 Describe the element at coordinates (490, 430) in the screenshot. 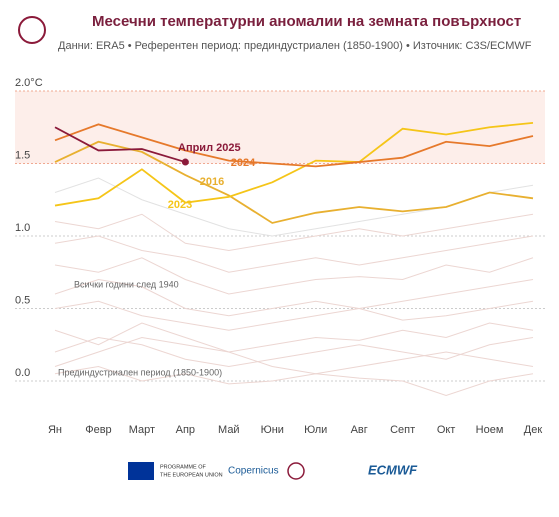

I see `x-tick-label: Ноем` at that location.